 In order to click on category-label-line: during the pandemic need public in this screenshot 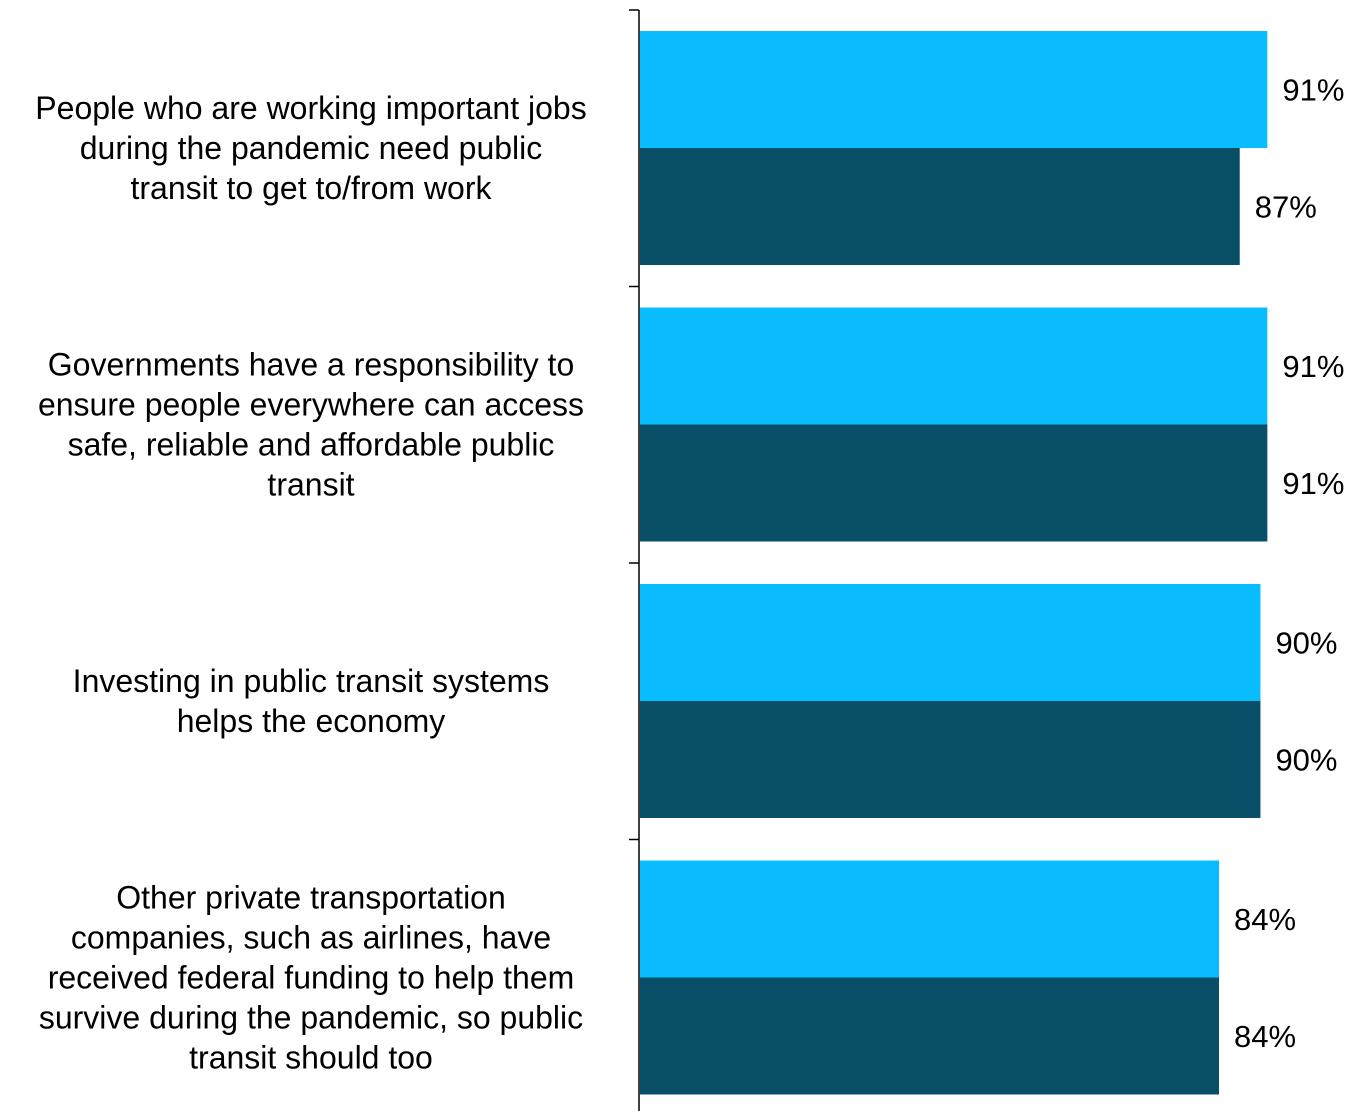, I will do `click(311, 148)`.